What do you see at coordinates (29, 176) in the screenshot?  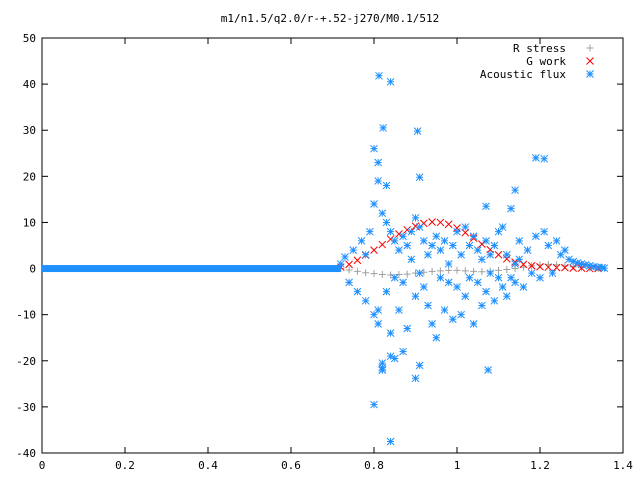 I see `y-tick-label: 20` at bounding box center [29, 176].